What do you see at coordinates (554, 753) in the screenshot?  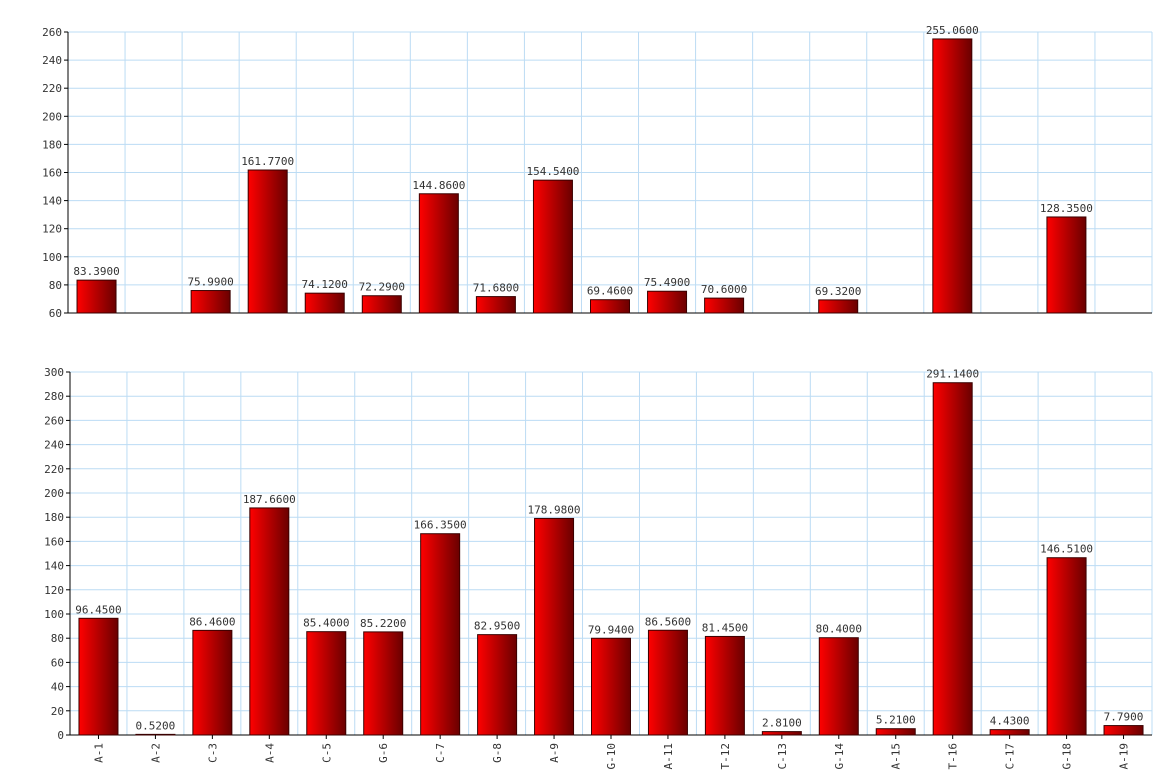 I see `x-tick-label-A-9: A-9` at bounding box center [554, 753].